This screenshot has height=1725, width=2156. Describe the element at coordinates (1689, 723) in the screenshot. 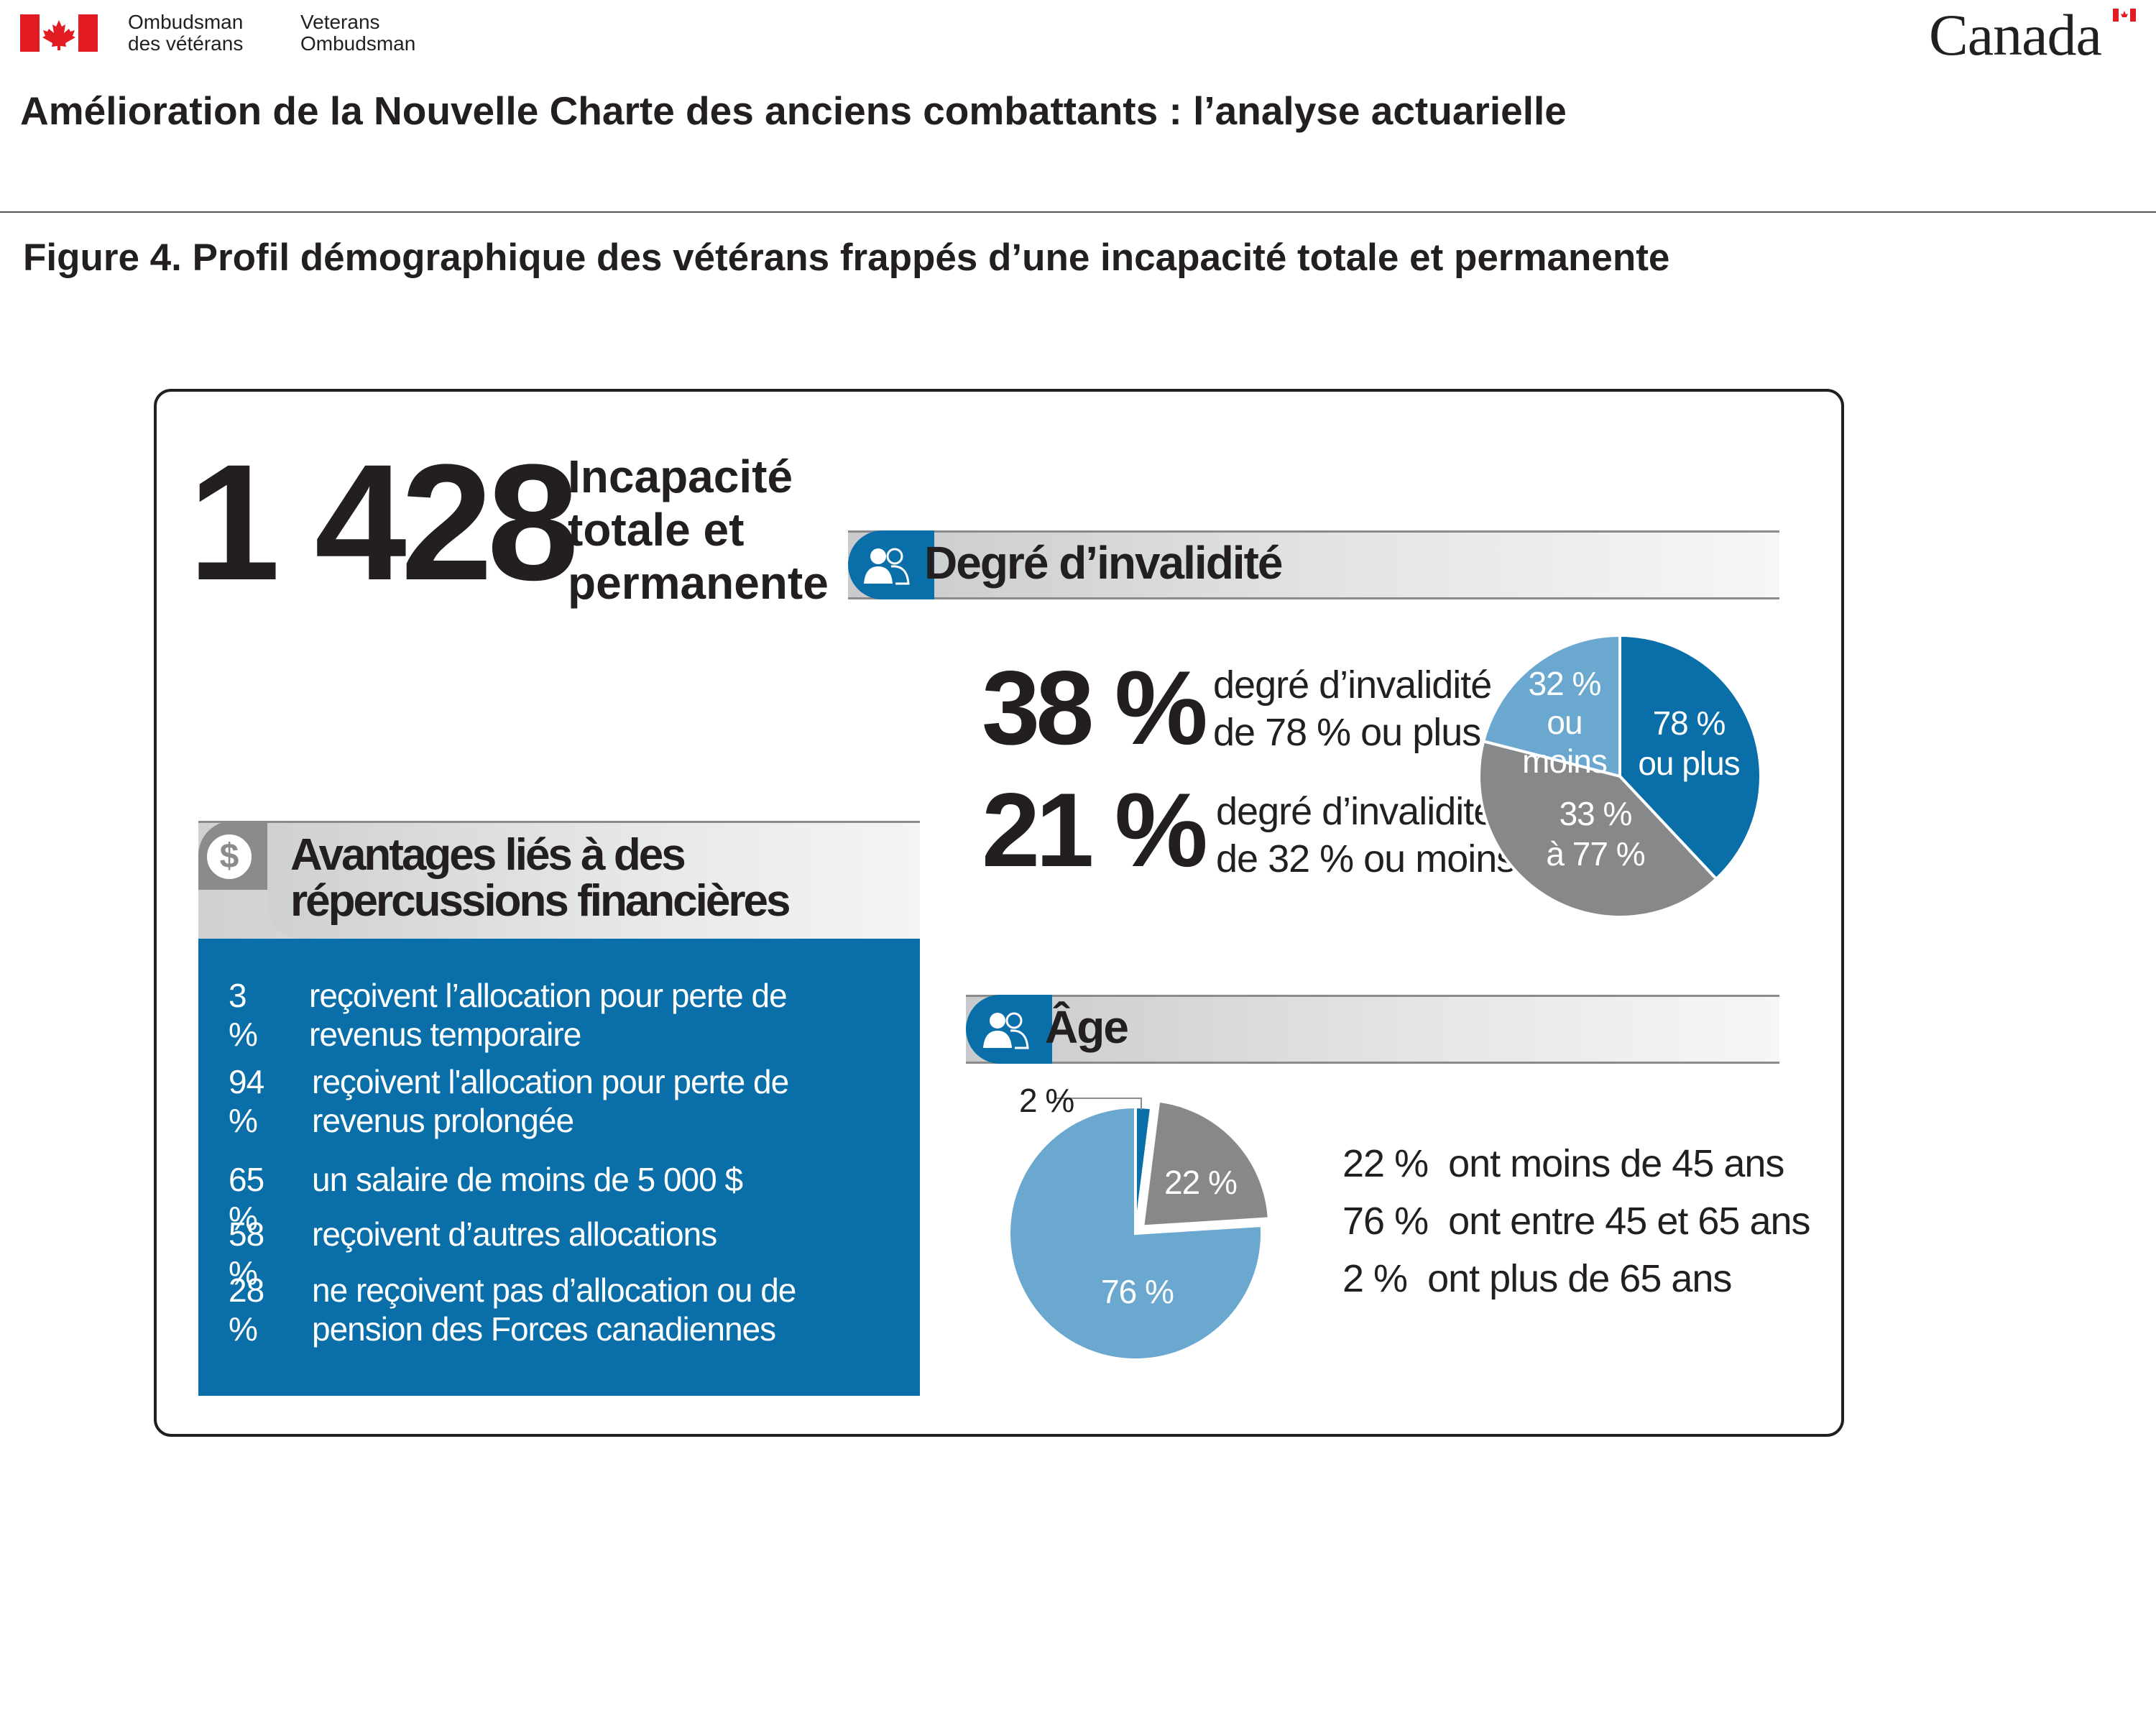

I see `slice-high-line1: 78 %` at that location.